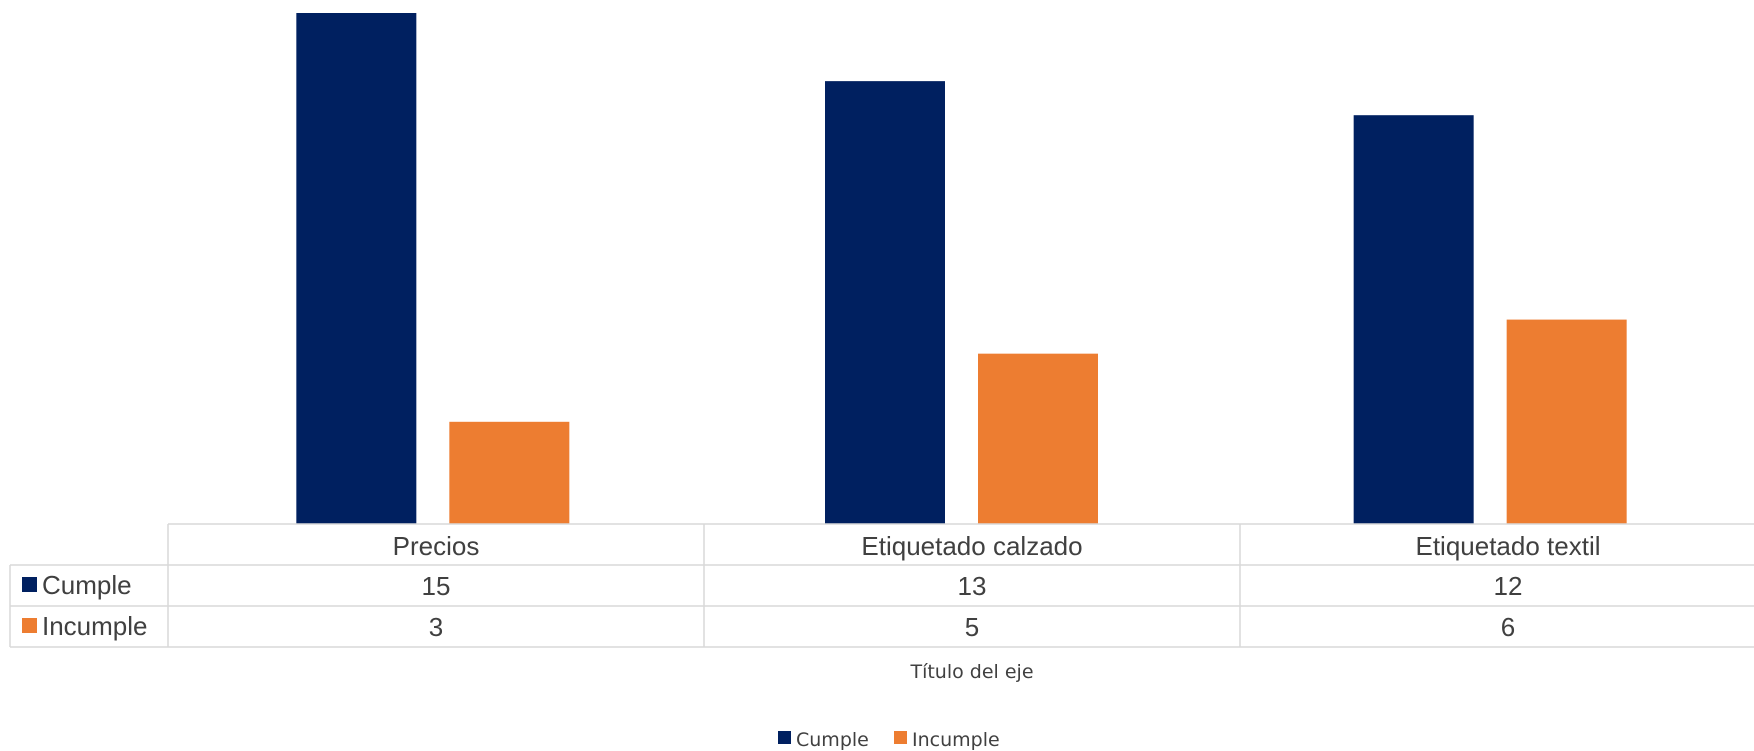 This screenshot has height=751, width=1754. What do you see at coordinates (87, 585) in the screenshot?
I see `series-name: Cumple` at bounding box center [87, 585].